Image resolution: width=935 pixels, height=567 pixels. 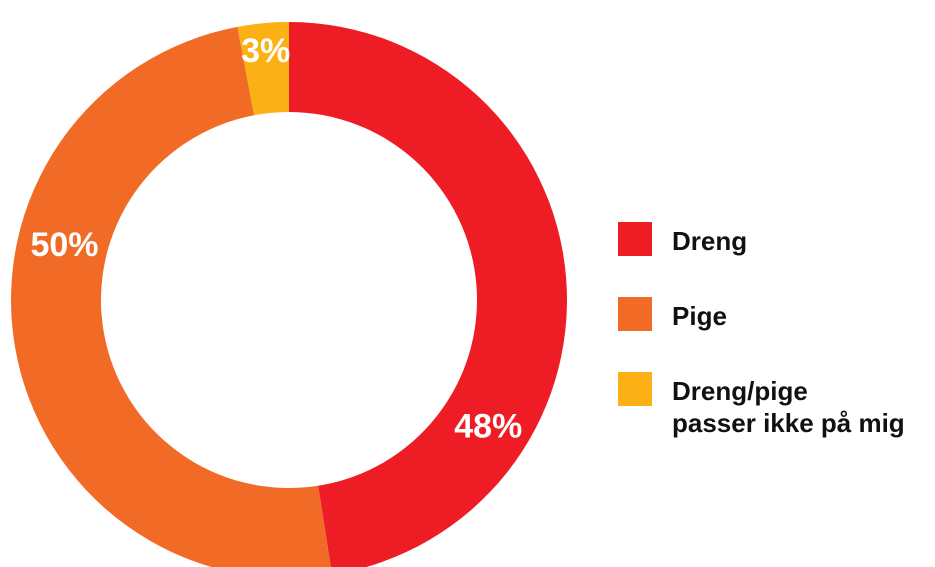 I want to click on legend-label-dreng: Dreng, so click(x=710, y=241).